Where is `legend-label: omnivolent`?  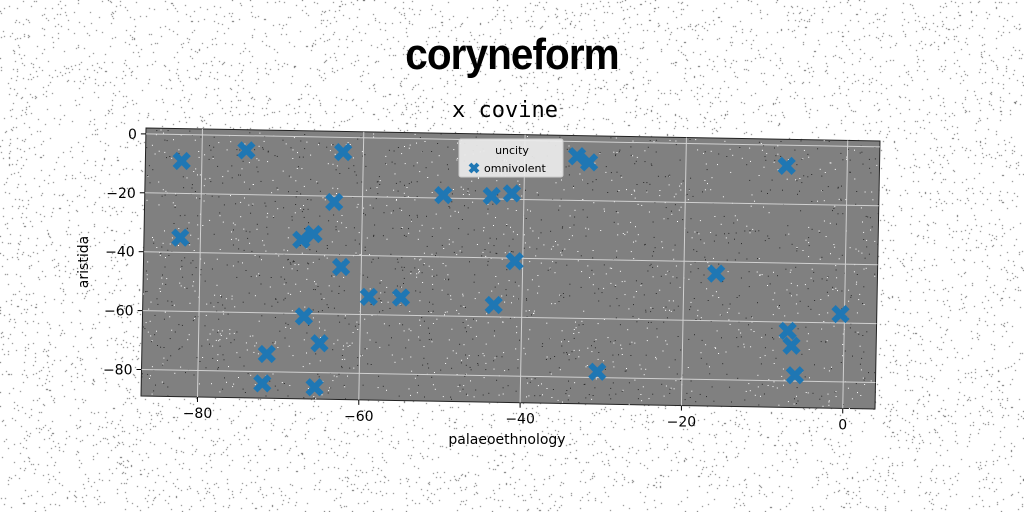 legend-label: omnivolent is located at coordinates (515, 168).